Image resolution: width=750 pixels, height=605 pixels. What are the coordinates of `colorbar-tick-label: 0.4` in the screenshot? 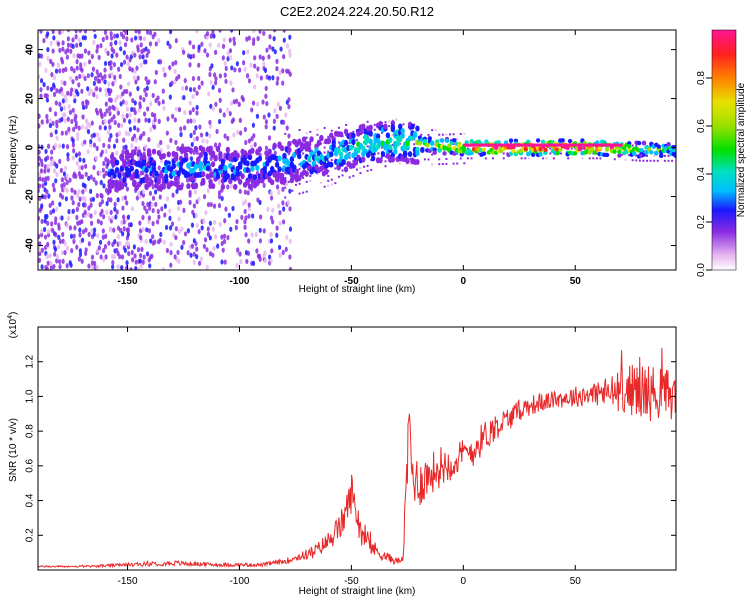 It's located at (701, 174).